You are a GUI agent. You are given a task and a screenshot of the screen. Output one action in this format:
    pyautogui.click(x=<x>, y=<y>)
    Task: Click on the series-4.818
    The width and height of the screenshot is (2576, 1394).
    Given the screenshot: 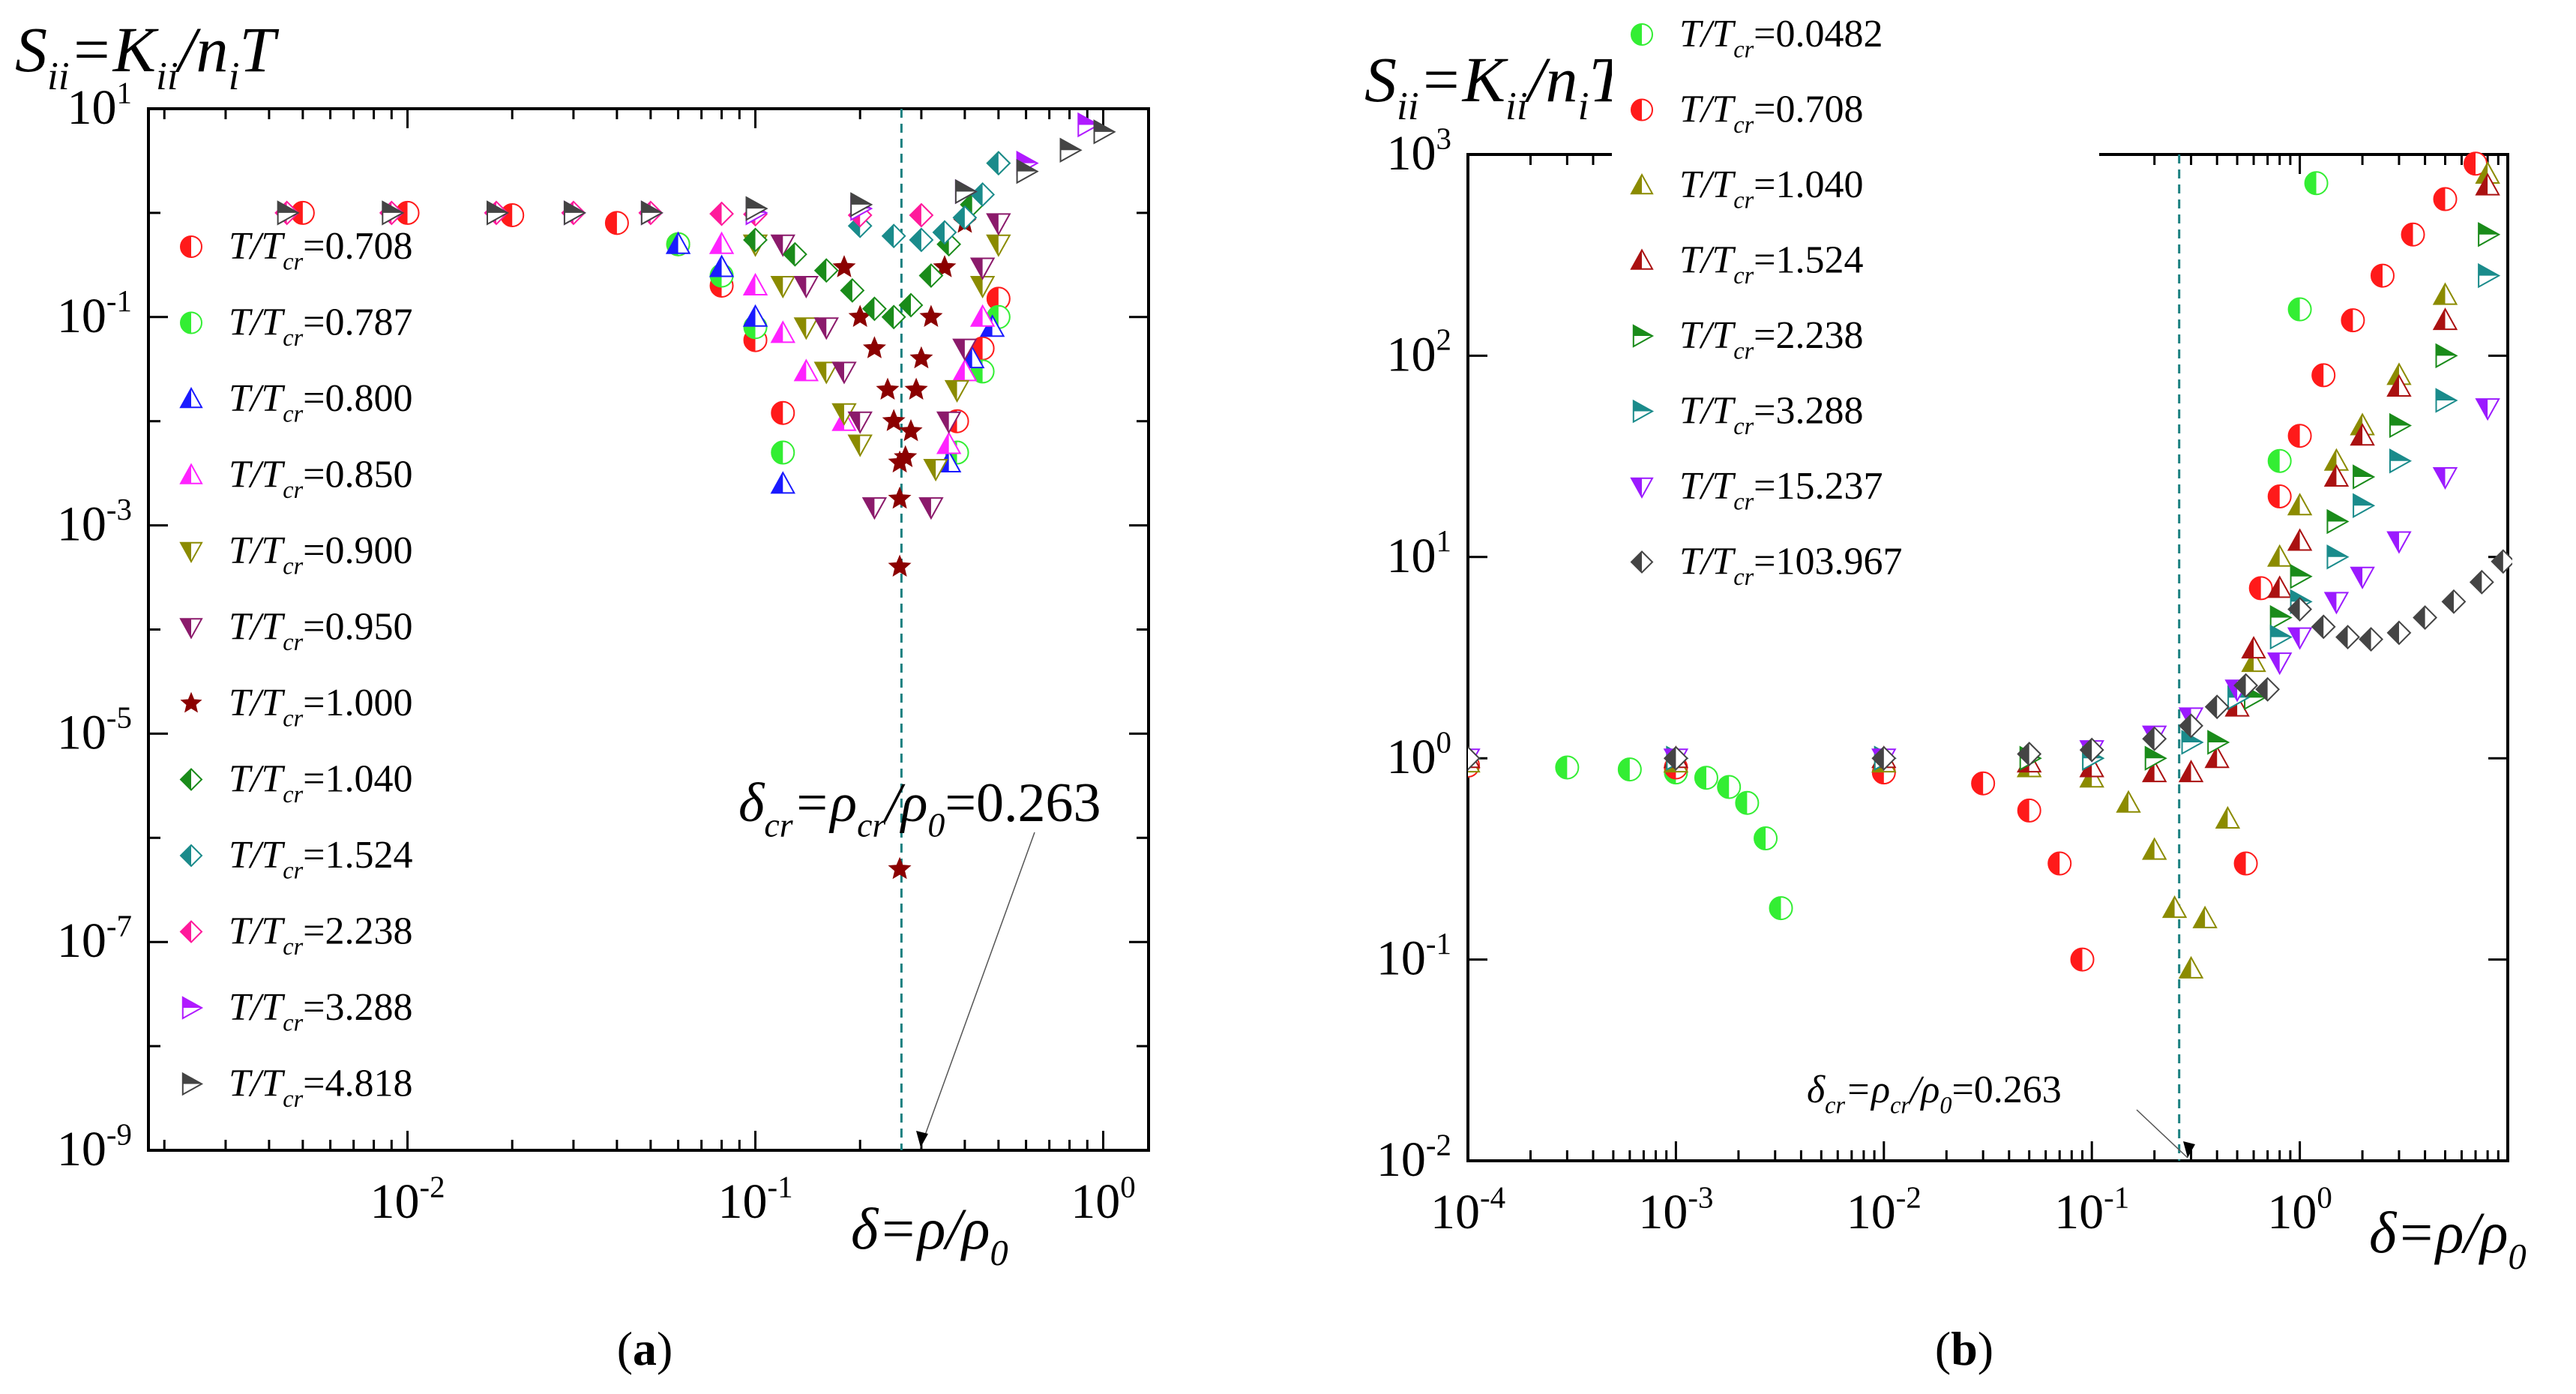 What is the action you would take?
    pyautogui.click(x=697, y=172)
    